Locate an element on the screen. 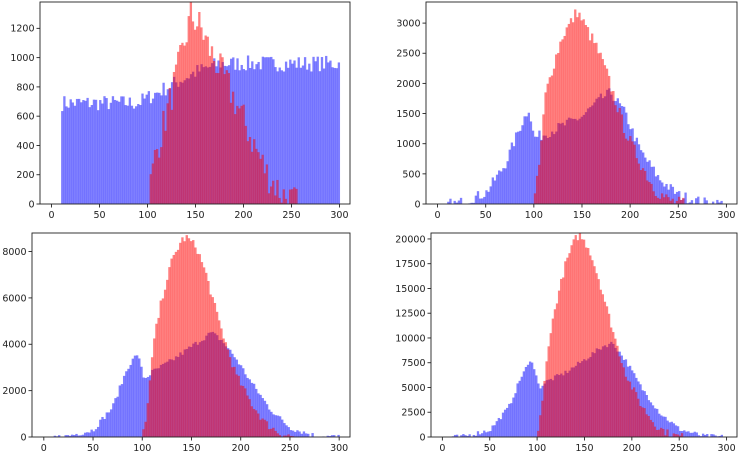 The image size is (741, 459). y-tick-label: 8000 is located at coordinates (14, 252).